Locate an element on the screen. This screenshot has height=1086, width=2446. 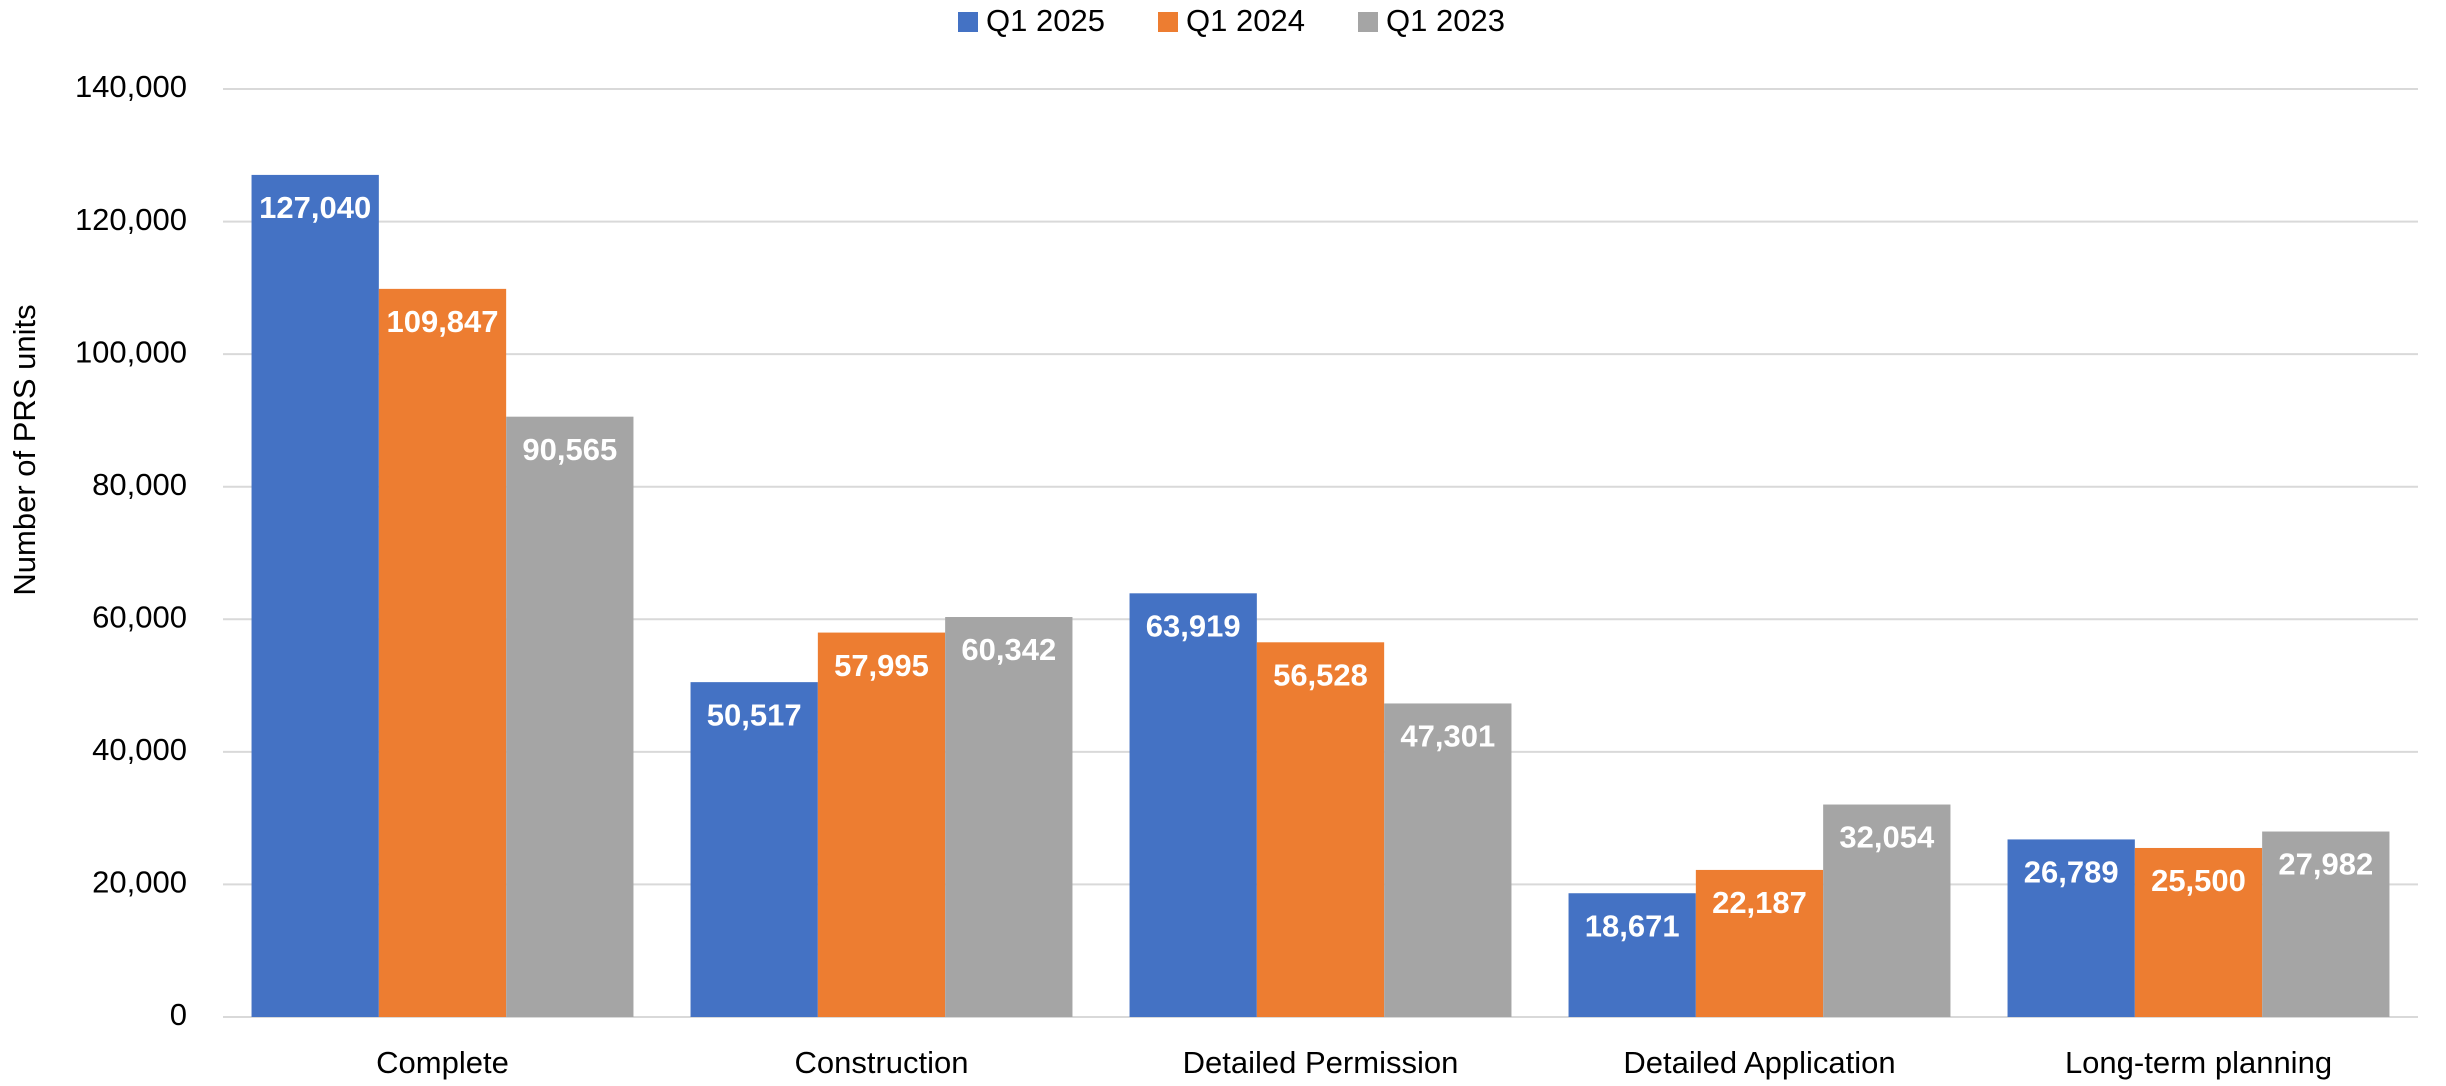
data-label: 32,054 is located at coordinates (1887, 837).